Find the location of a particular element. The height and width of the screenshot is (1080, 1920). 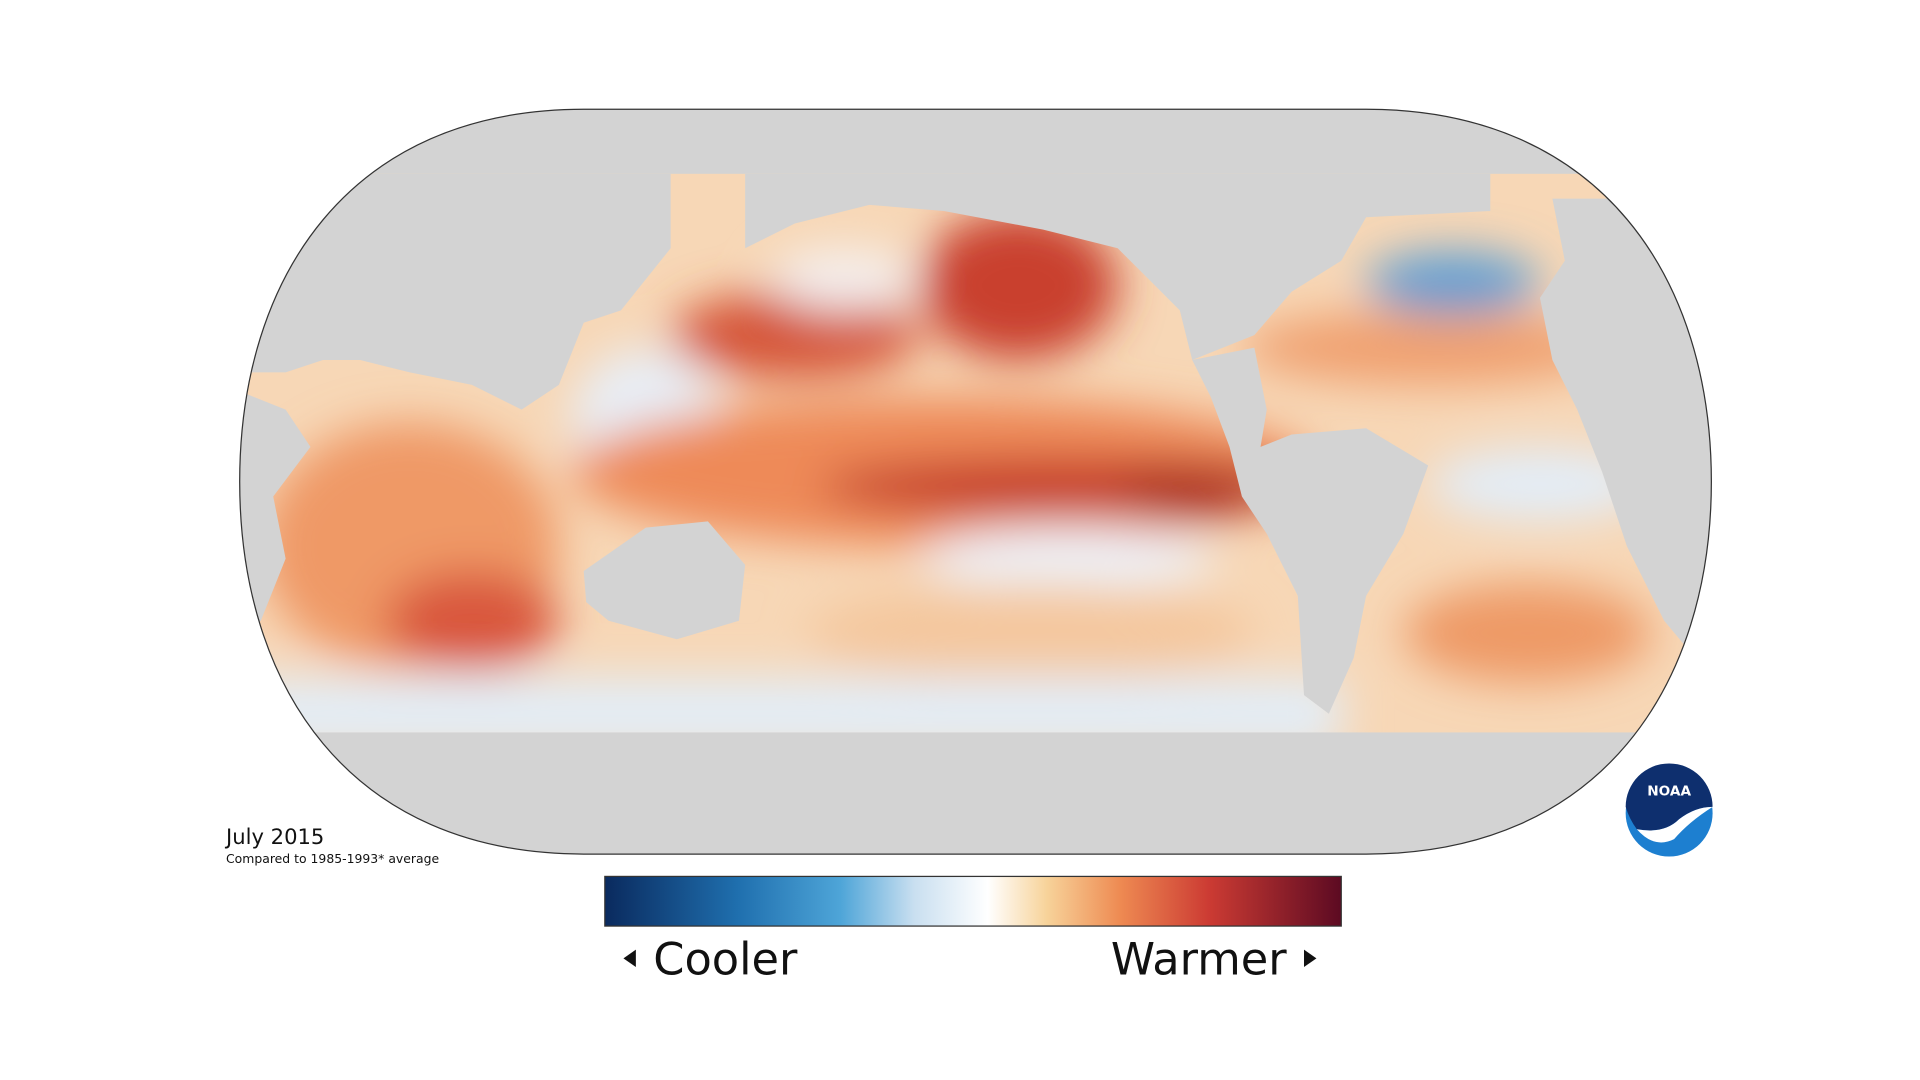

map-date: July 2015 is located at coordinates (274, 836).